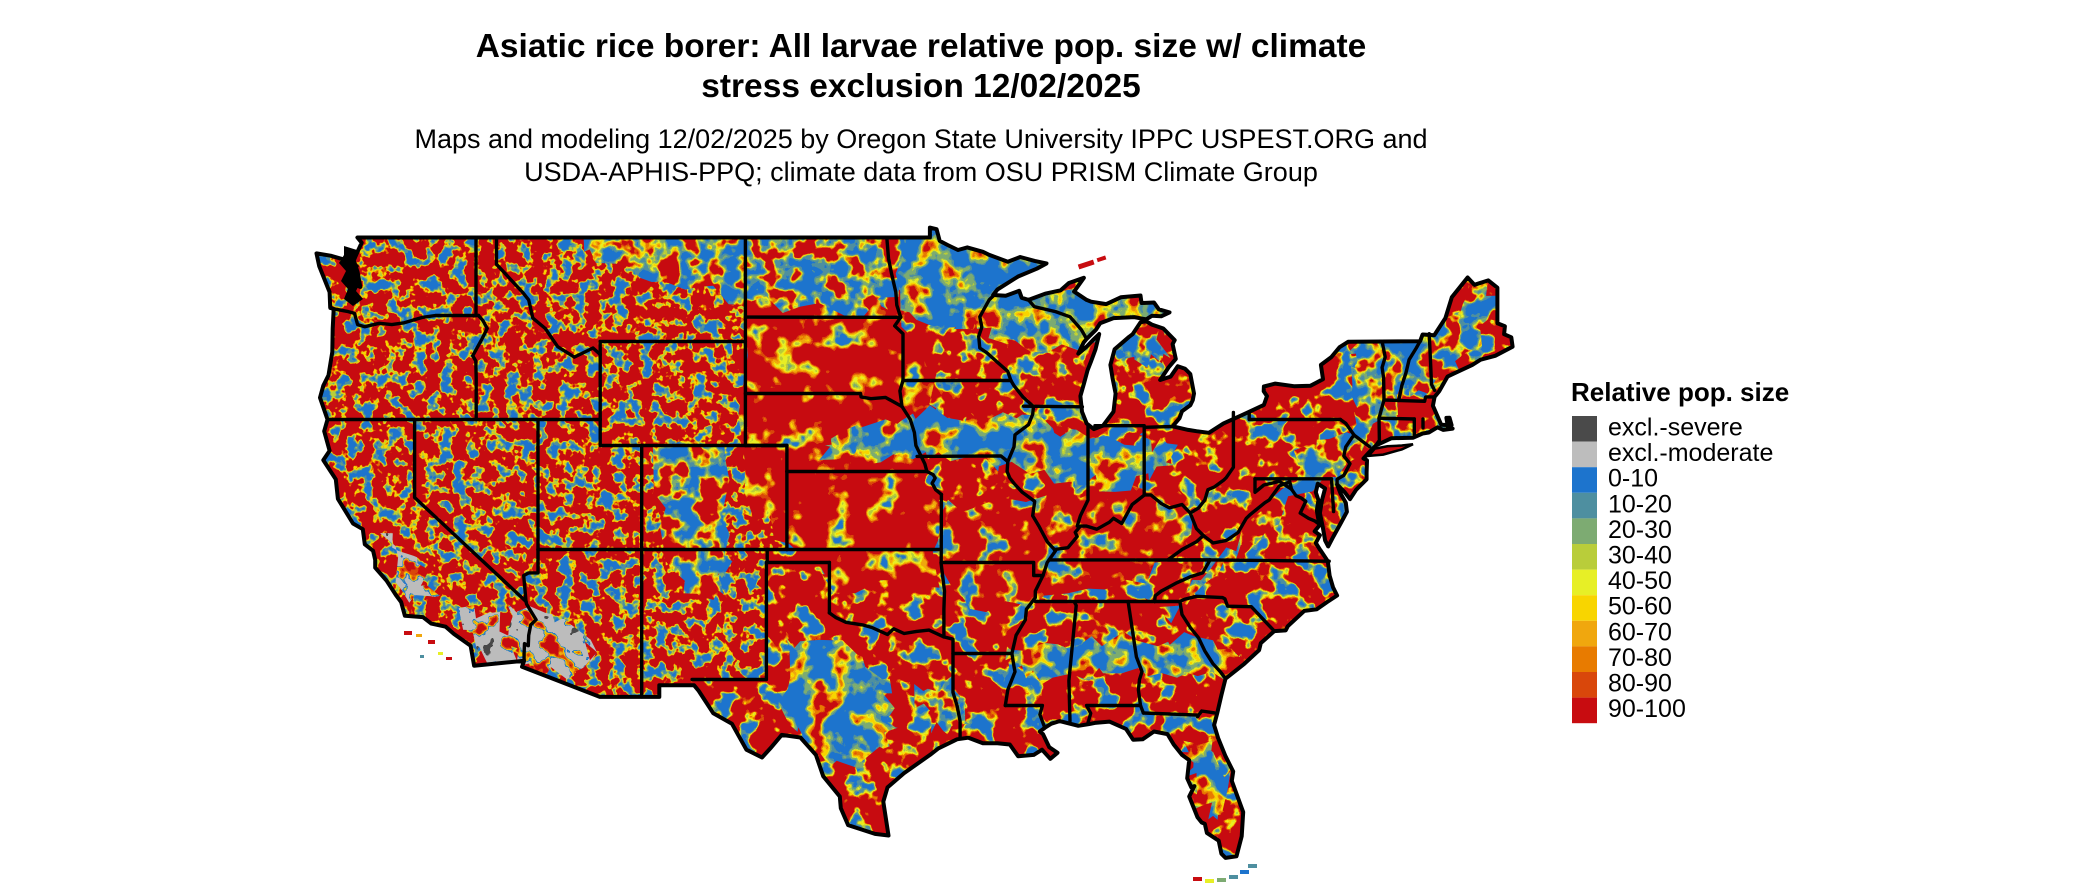 The height and width of the screenshot is (892, 2100). I want to click on svg-text: 10-20, so click(1640, 504).